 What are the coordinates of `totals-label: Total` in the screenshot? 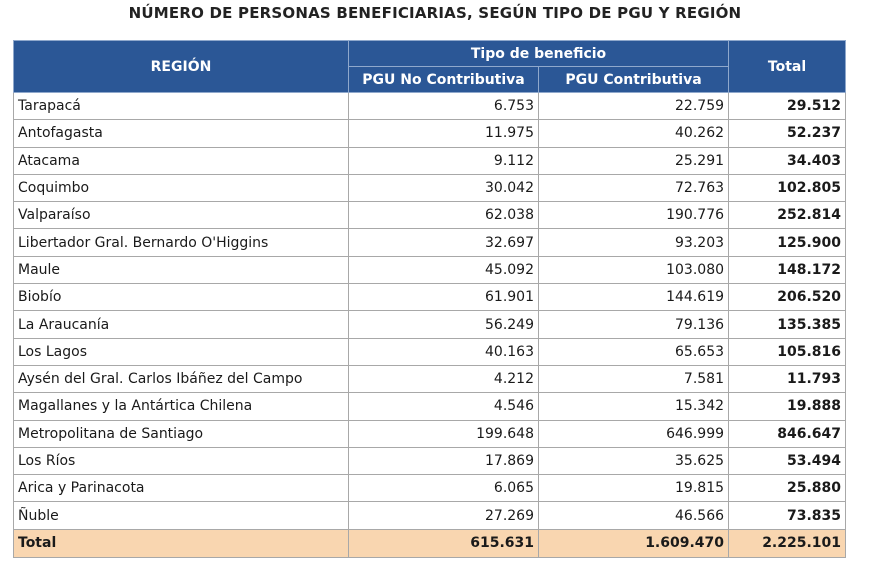 It's located at (181, 543).